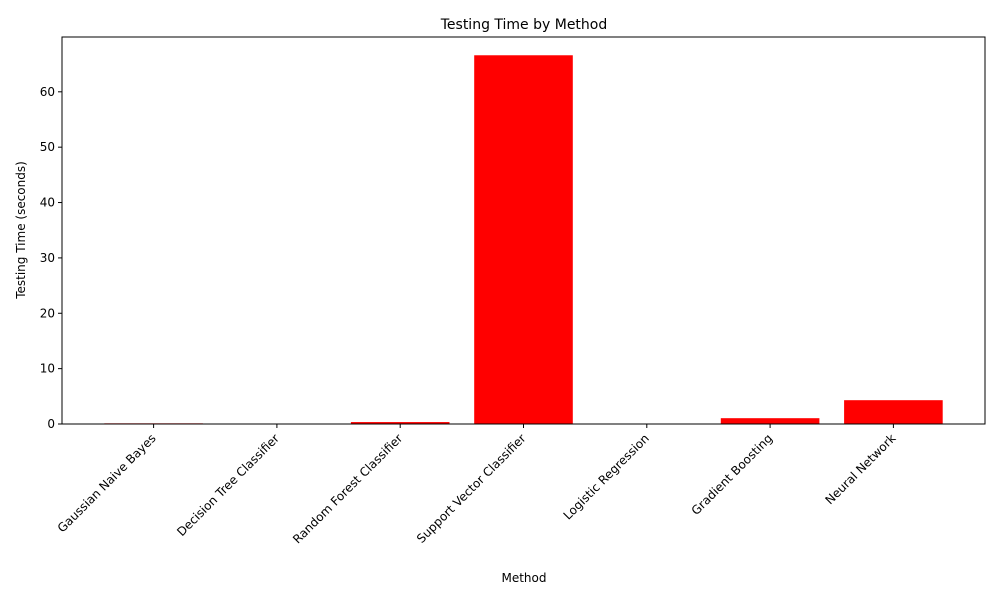 Image resolution: width=1000 pixels, height=604 pixels. What do you see at coordinates (523, 239) in the screenshot?
I see `bar-support-vector-classifier` at bounding box center [523, 239].